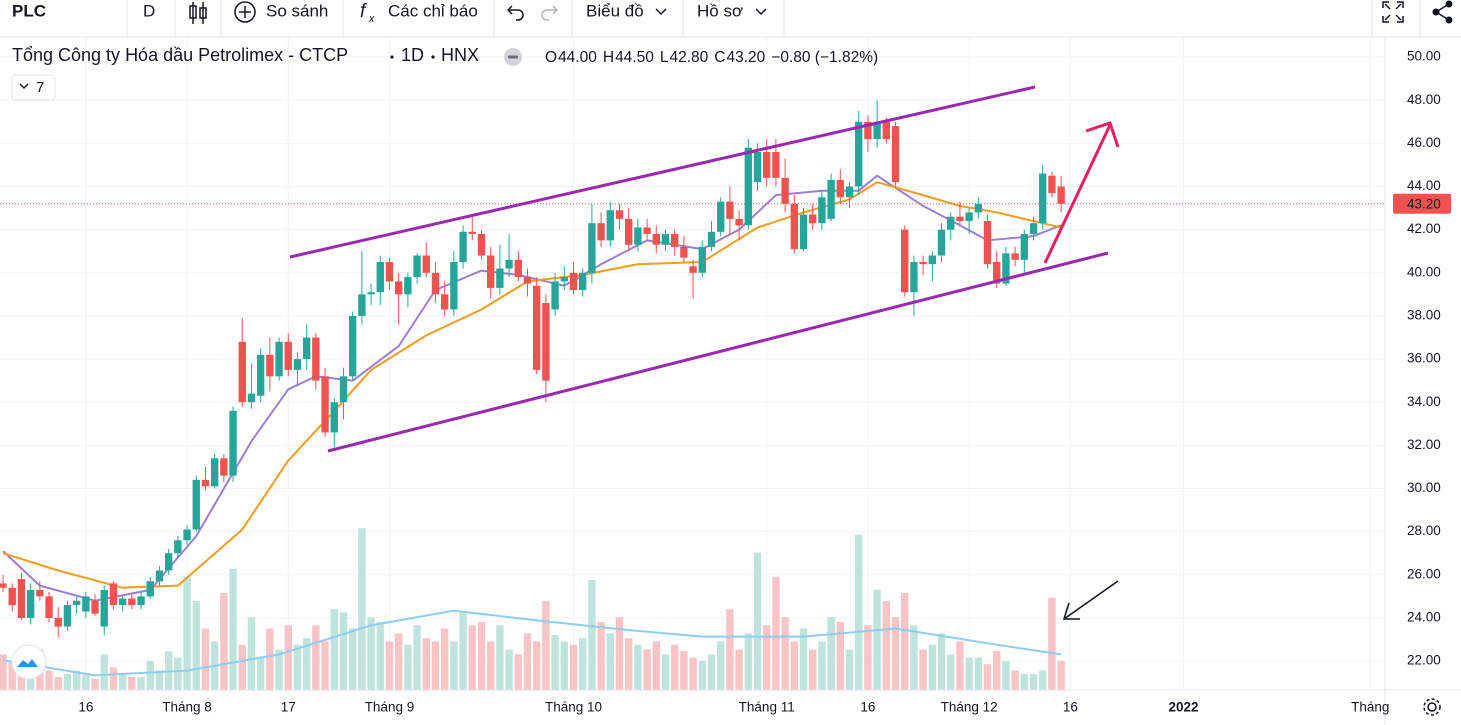 This screenshot has width=1461, height=725. What do you see at coordinates (688, 57) in the screenshot?
I see `legend-value: 42.80` at bounding box center [688, 57].